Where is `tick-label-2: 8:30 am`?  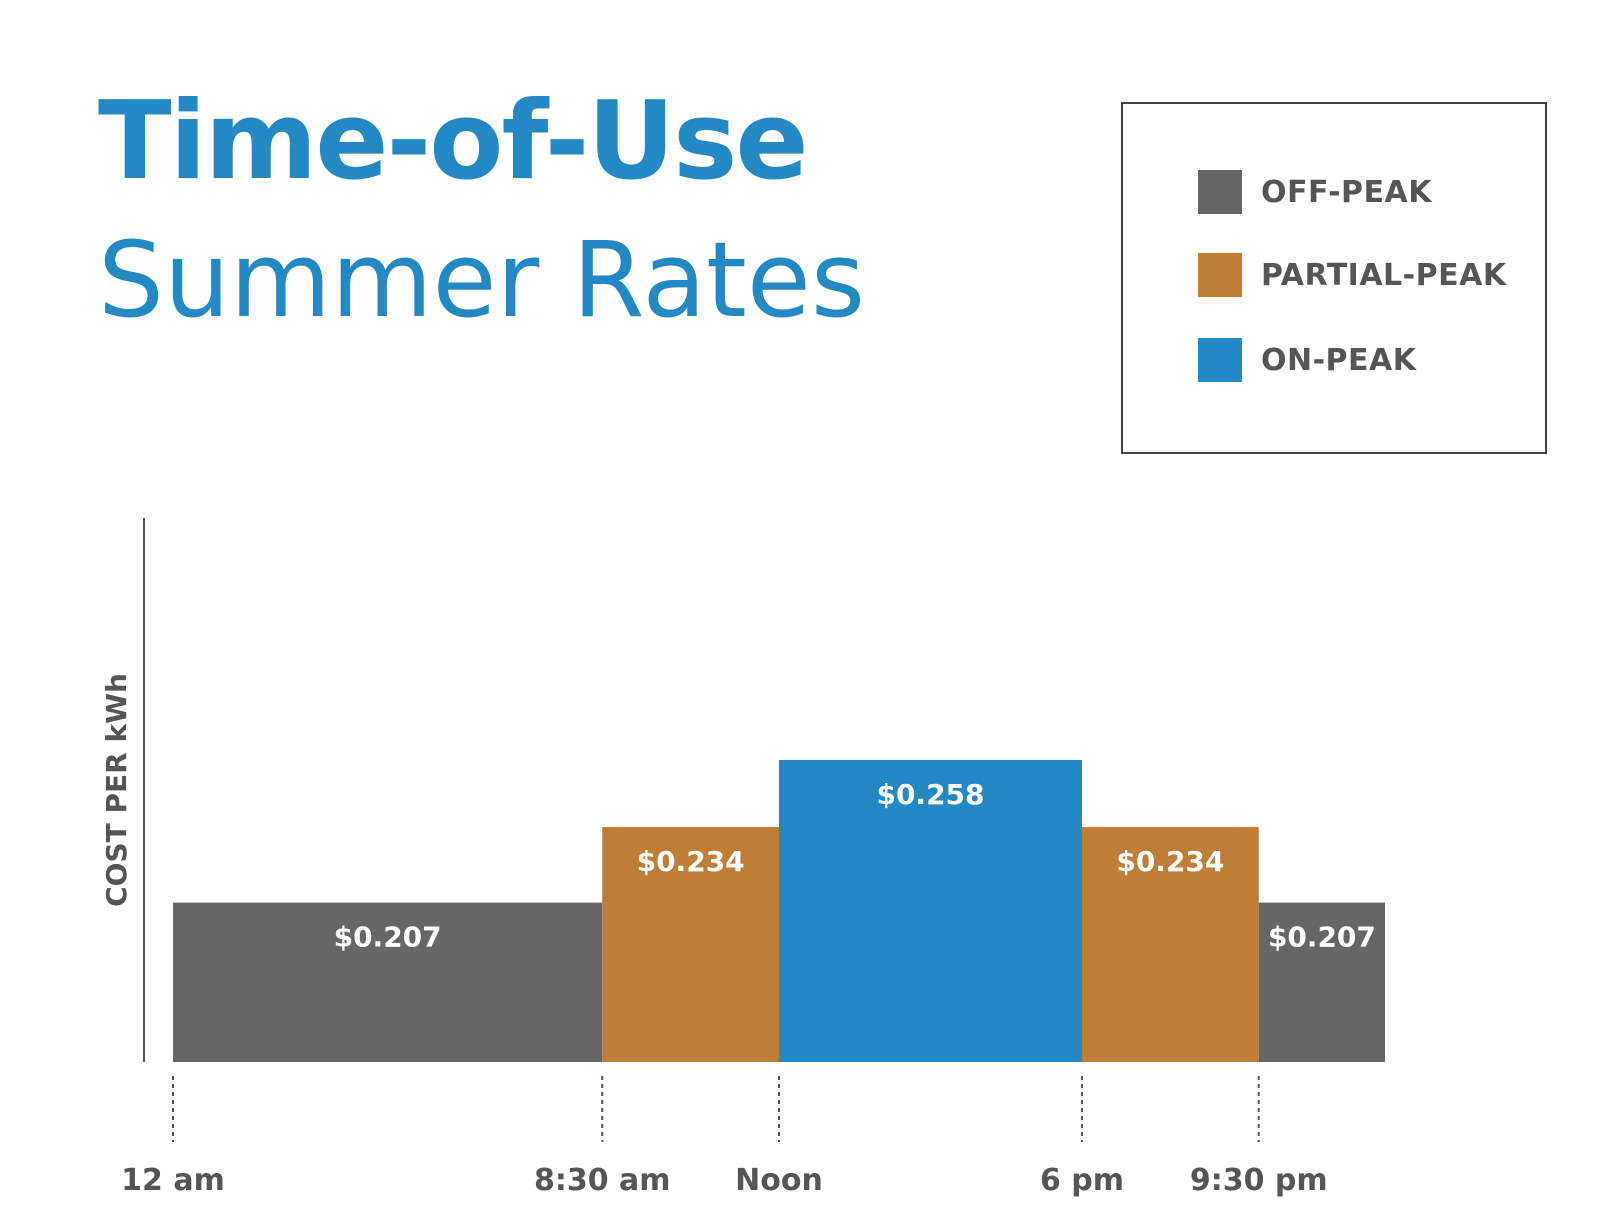 tick-label-2: 8:30 am is located at coordinates (602, 1180).